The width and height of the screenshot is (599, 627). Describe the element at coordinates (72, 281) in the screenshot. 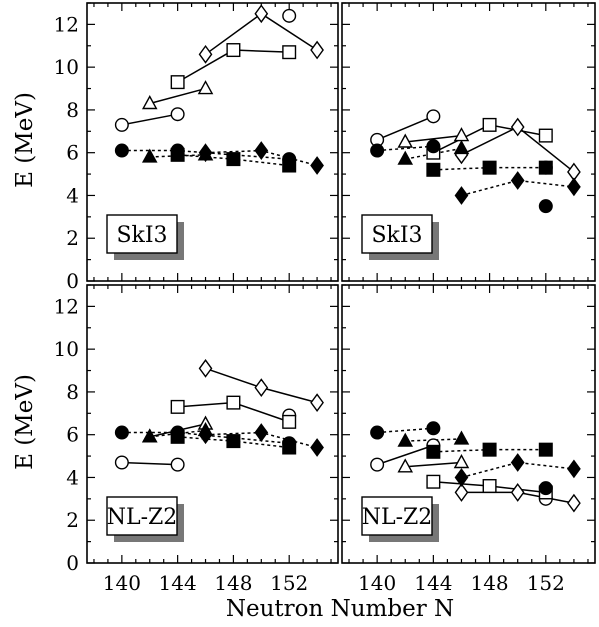

I see `y-tick-label: 0` at that location.